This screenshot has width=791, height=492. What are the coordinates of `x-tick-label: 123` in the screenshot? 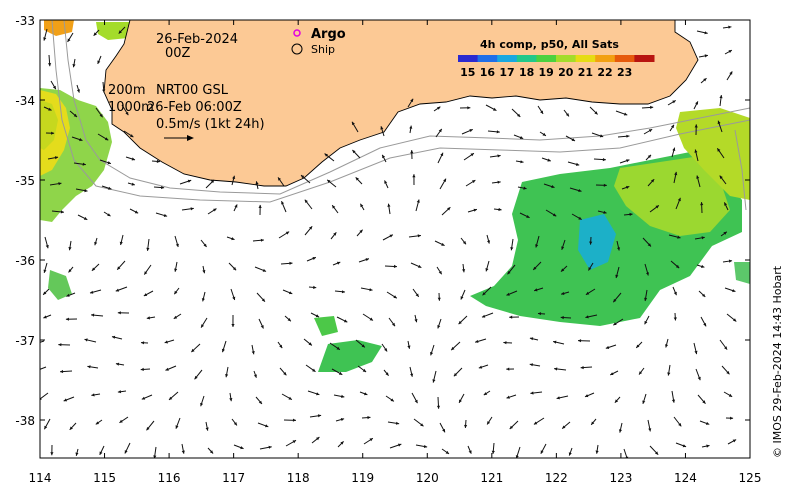 It's located at (620, 478).